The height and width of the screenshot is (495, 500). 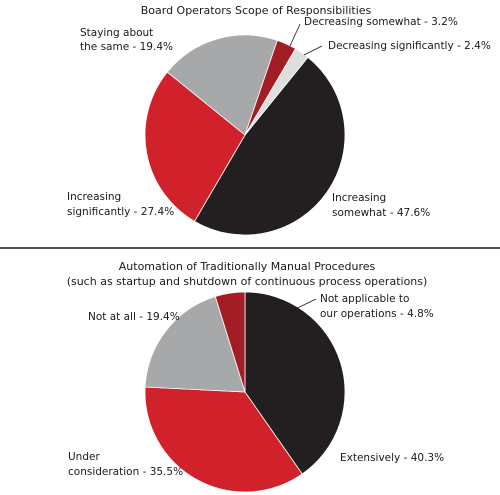 What do you see at coordinates (364, 299) in the screenshot?
I see `chart2-label-na-1: Not applicable to` at bounding box center [364, 299].